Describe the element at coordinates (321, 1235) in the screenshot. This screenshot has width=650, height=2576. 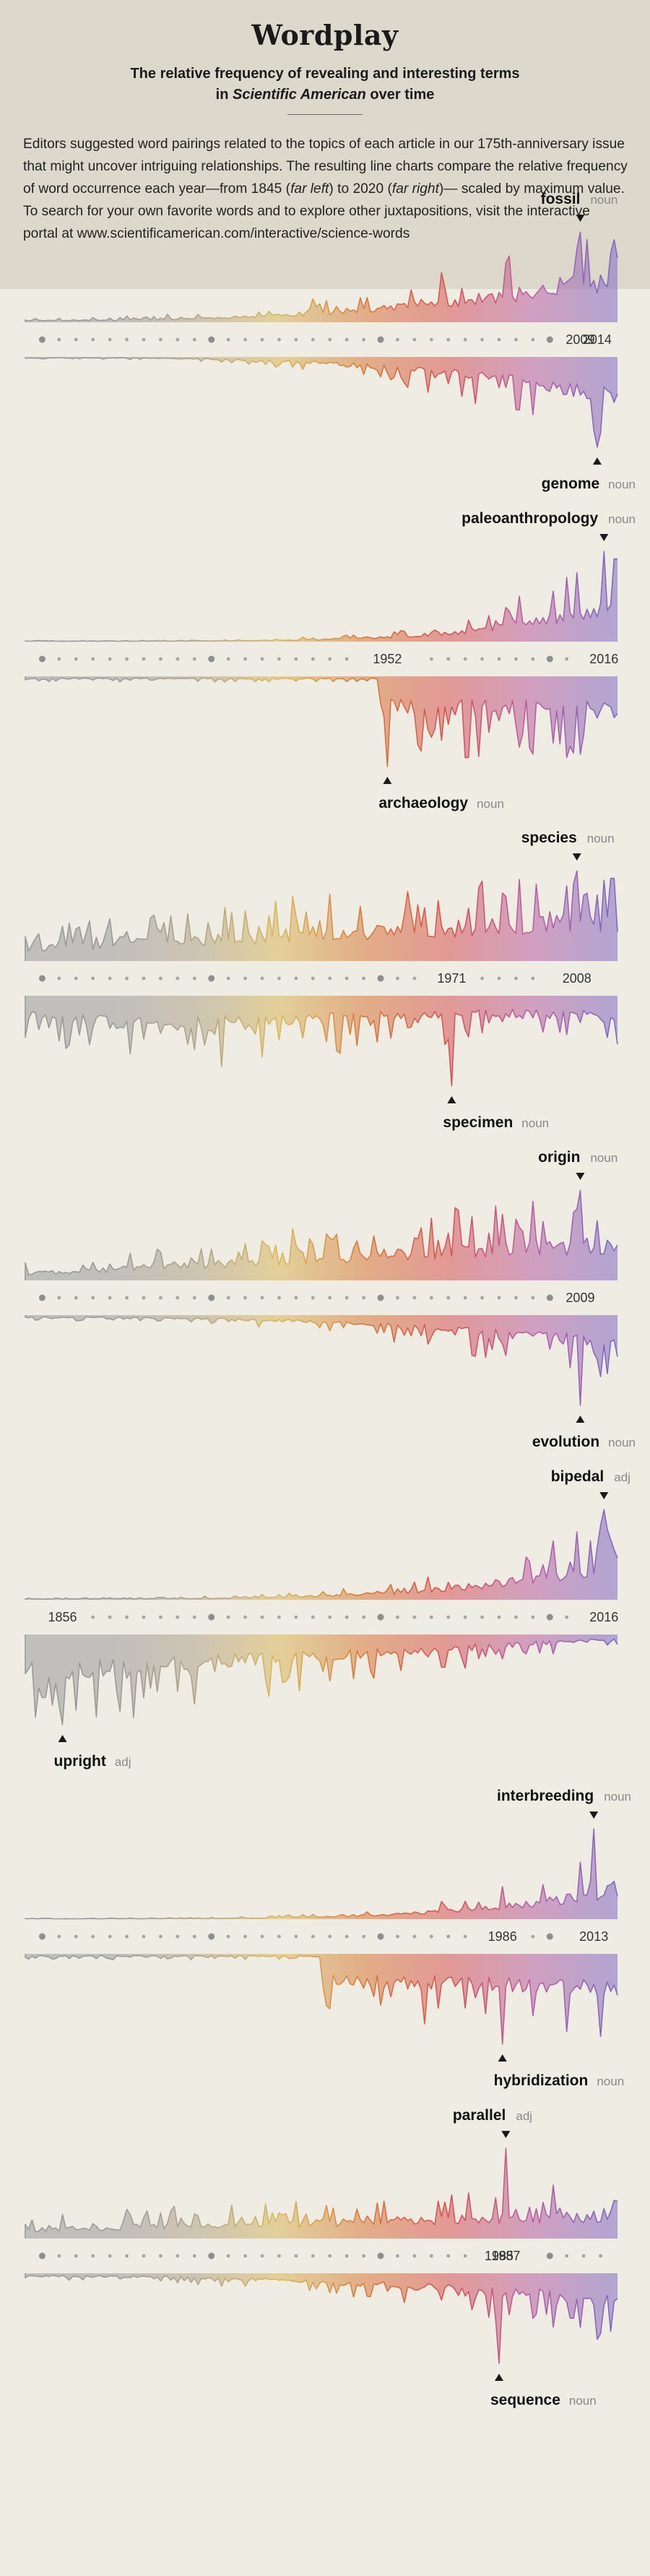
I see `origin-area` at that location.